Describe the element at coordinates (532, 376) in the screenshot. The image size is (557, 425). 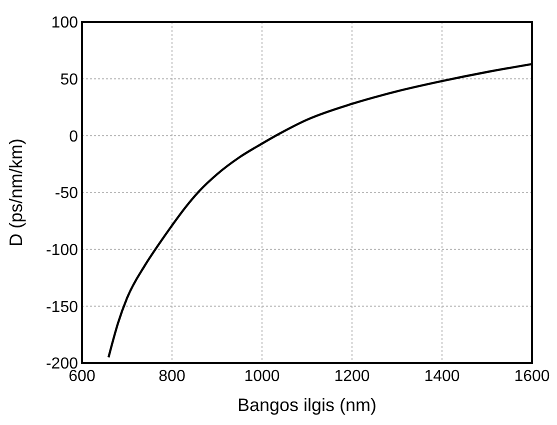
I see `x-tick-label: 1600` at that location.